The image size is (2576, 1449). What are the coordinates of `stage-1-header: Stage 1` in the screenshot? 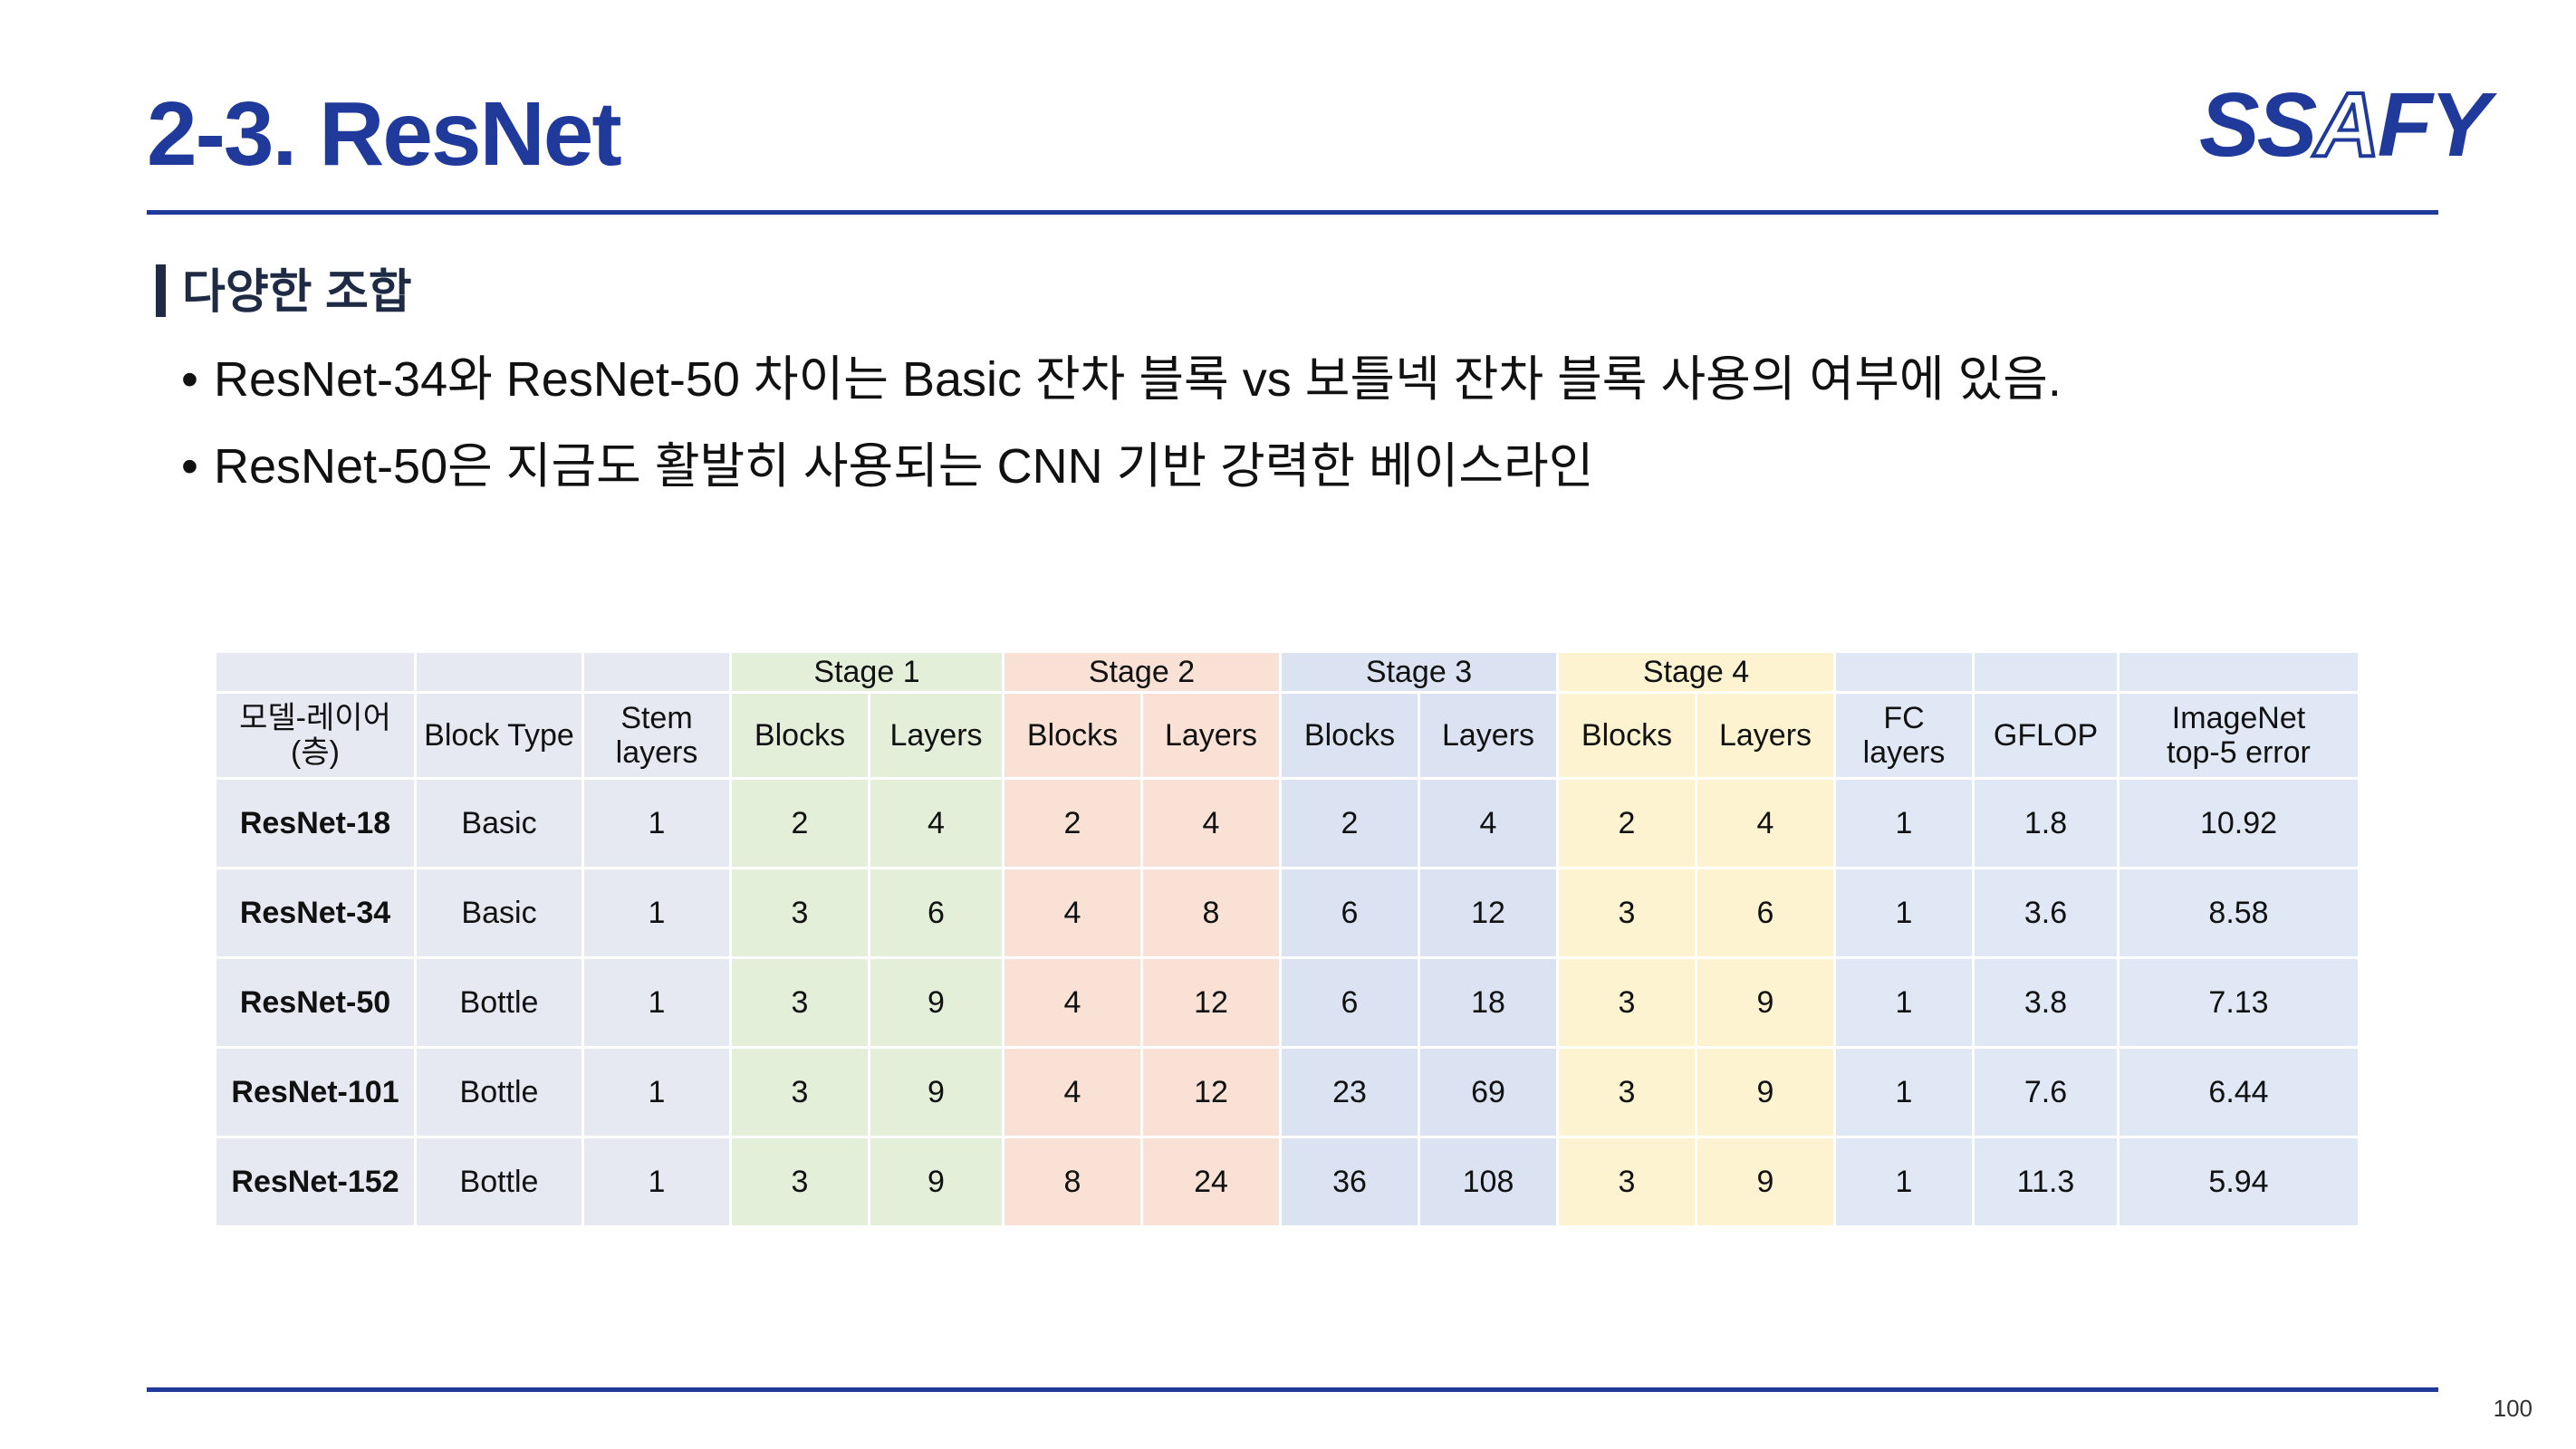 It's located at (867, 672).